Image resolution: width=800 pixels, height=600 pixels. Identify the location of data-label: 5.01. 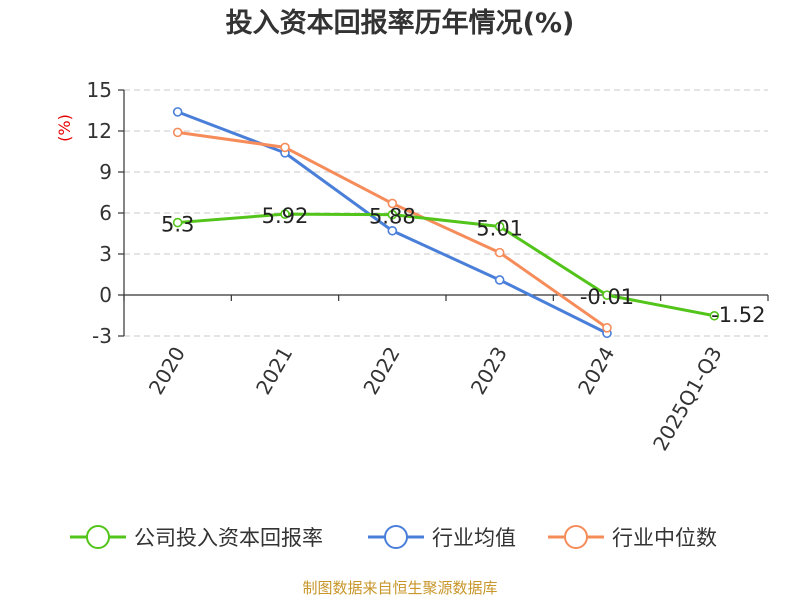
(499, 229).